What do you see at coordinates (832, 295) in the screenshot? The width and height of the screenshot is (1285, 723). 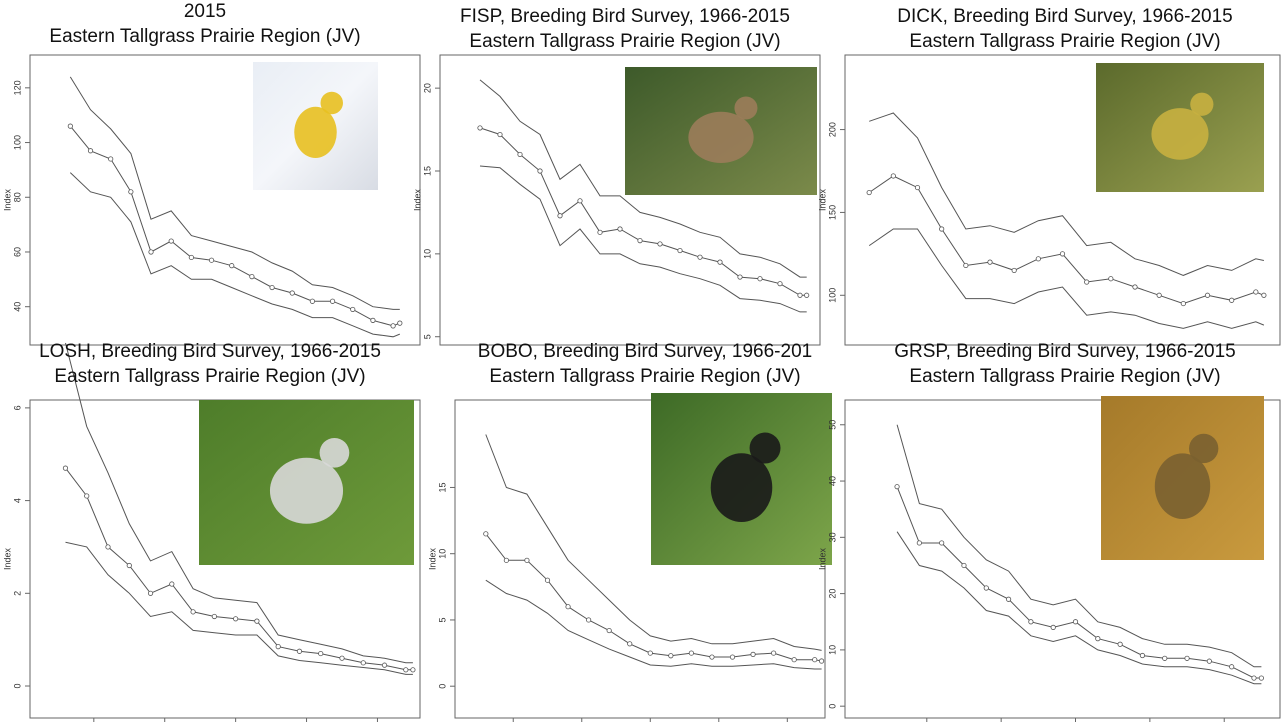 I see `y-tick-label: 100` at bounding box center [832, 295].